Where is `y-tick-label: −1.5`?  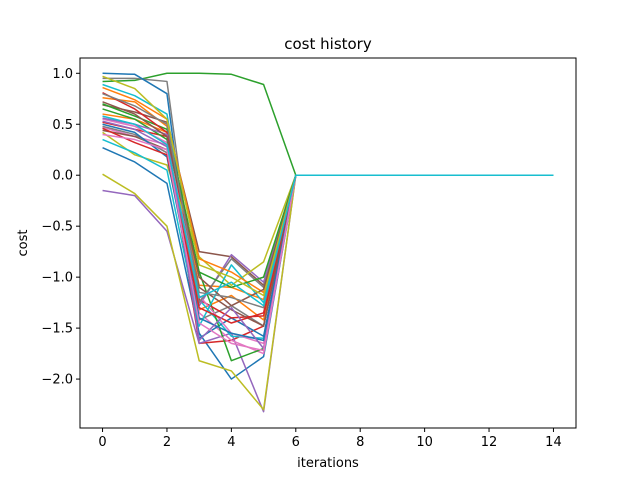
y-tick-label: −1.5 is located at coordinates (57, 329).